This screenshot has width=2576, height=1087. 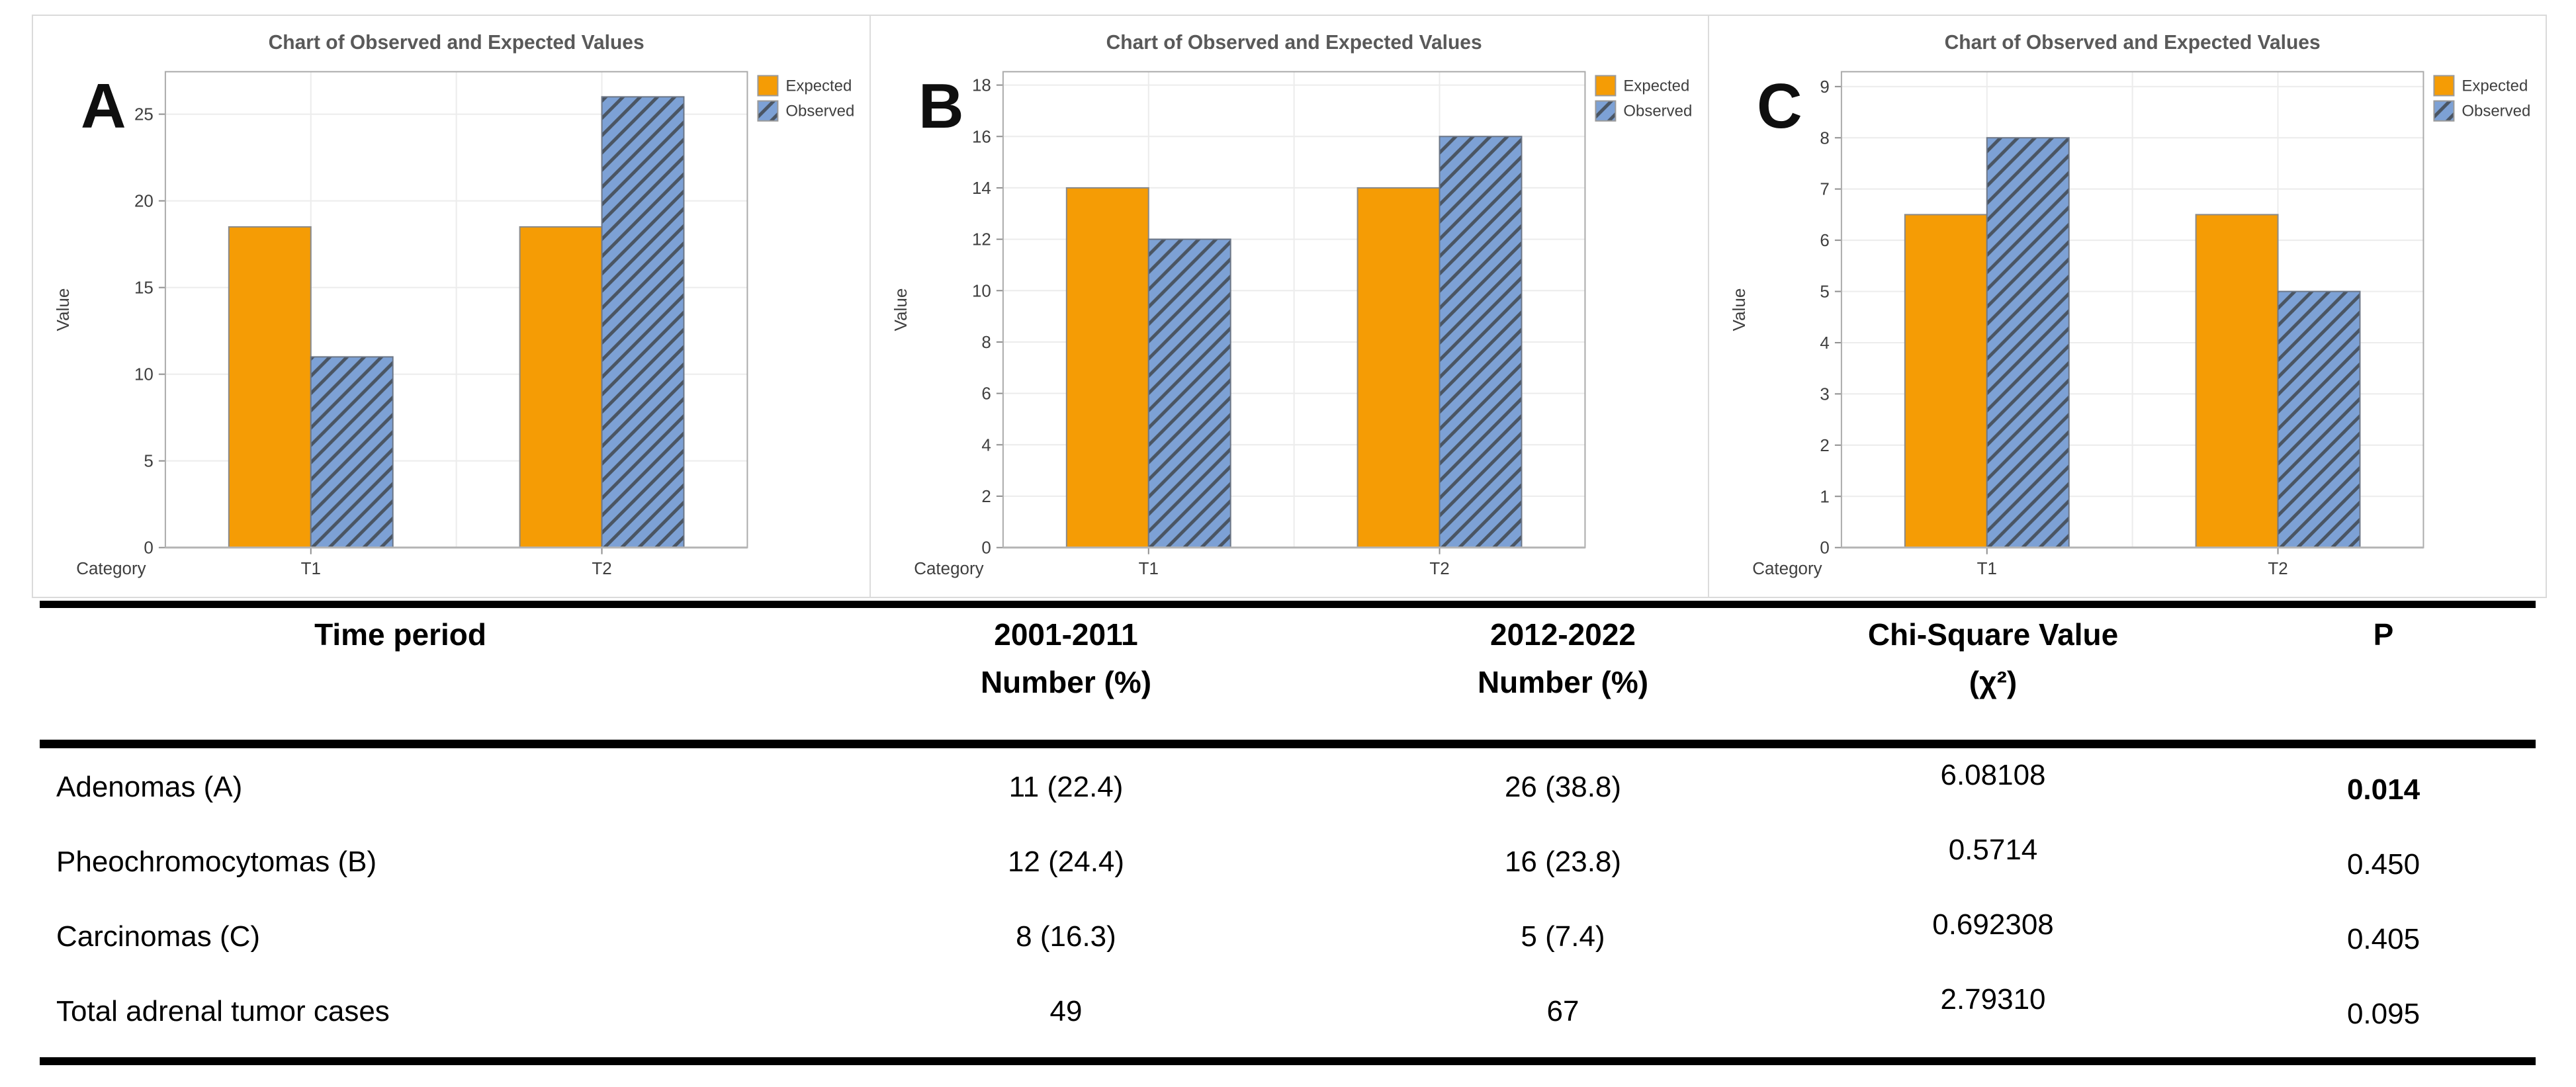 I want to click on y-tick-label: 15, so click(x=144, y=288).